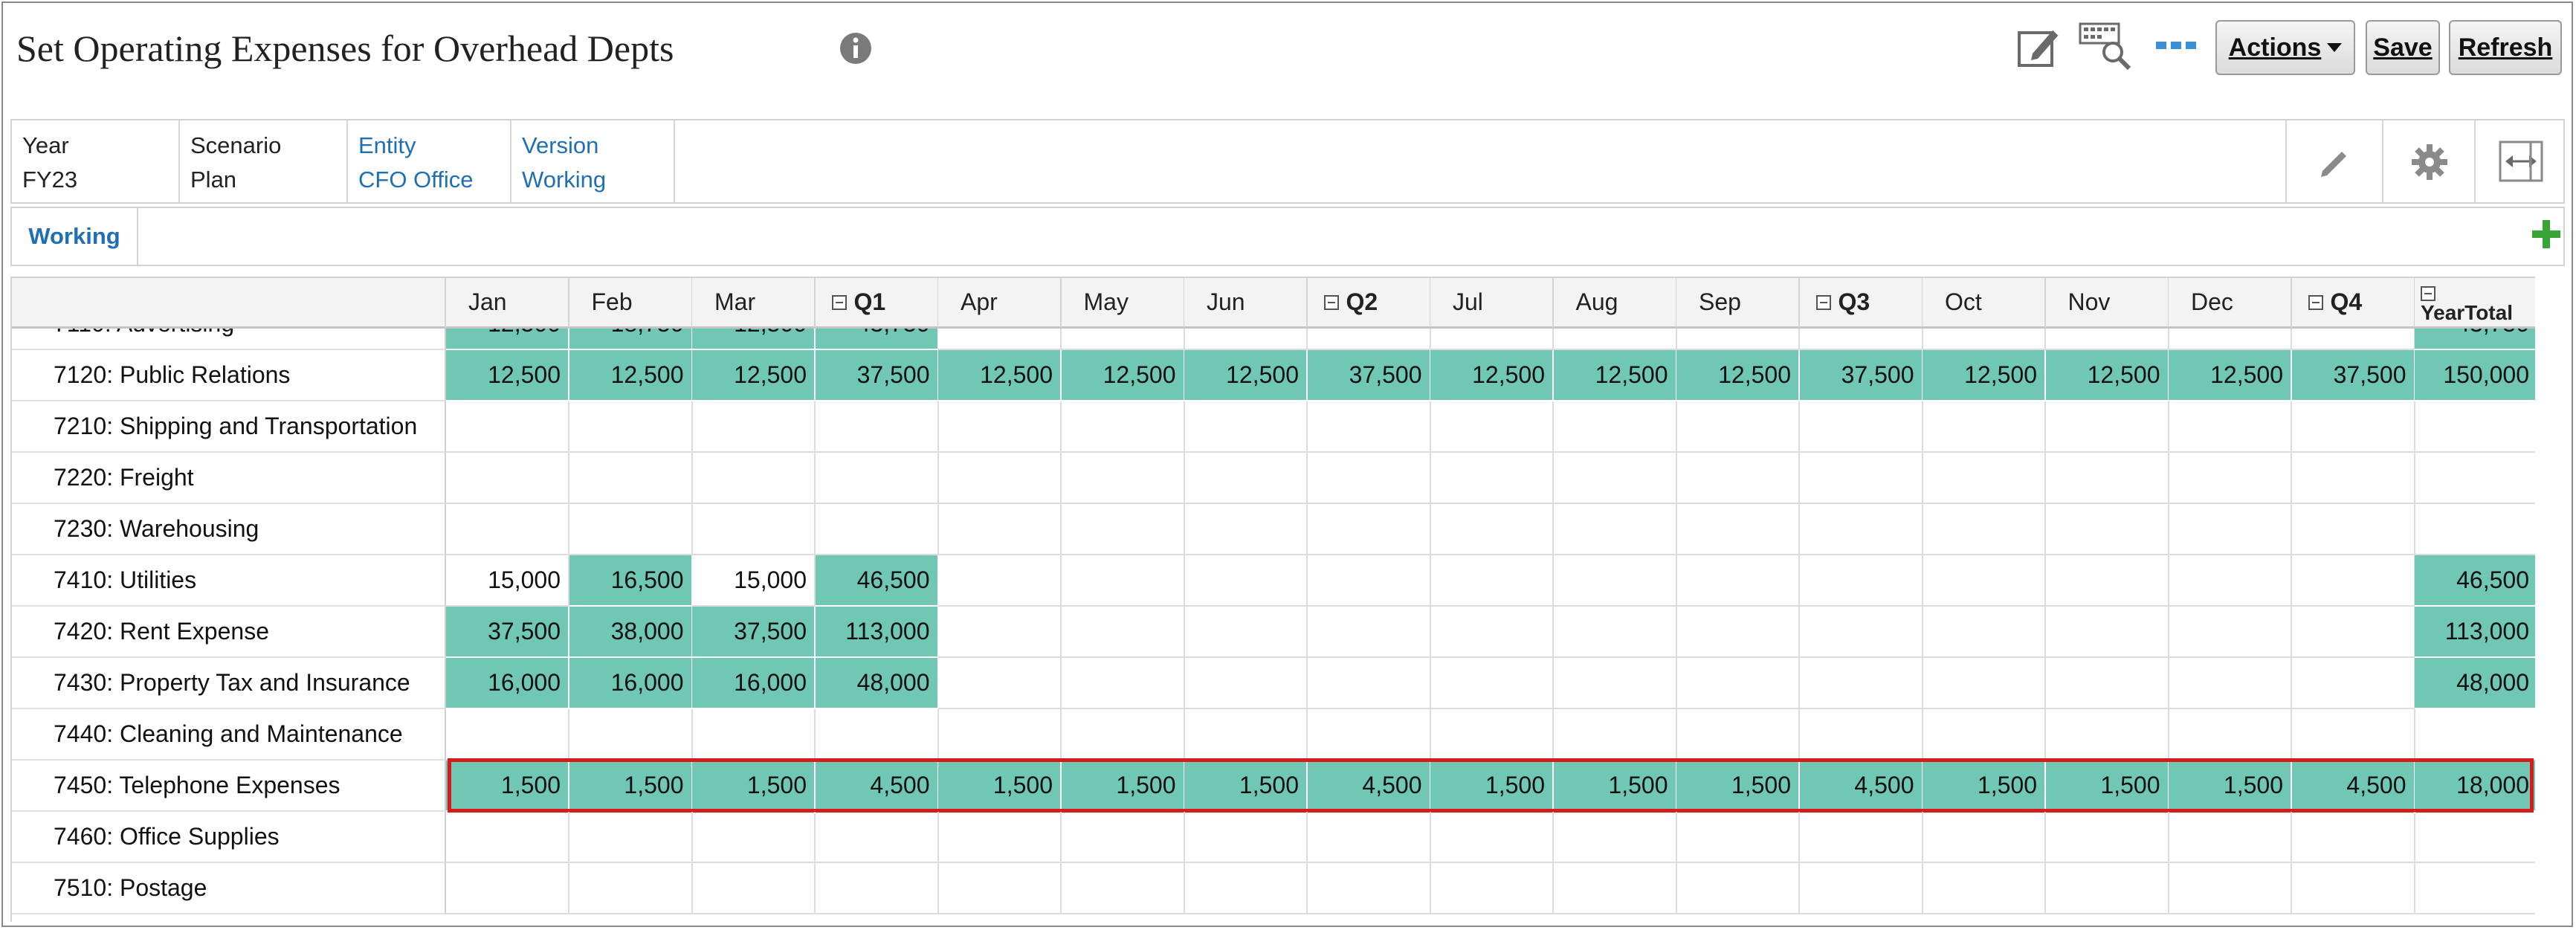 The width and height of the screenshot is (2576, 930). What do you see at coordinates (2475, 376) in the screenshot?
I see `grid-cell: 150,000` at bounding box center [2475, 376].